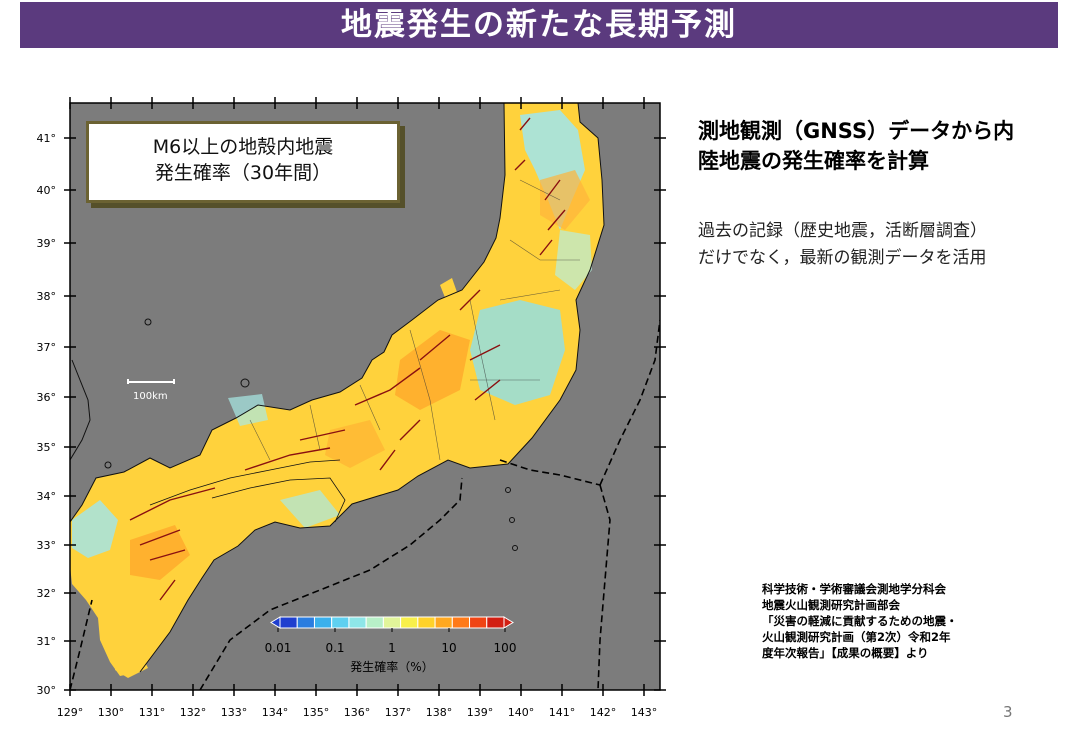 This screenshot has height=747, width=1079. Describe the element at coordinates (357, 712) in the screenshot. I see `lon-label: 136°` at that location.